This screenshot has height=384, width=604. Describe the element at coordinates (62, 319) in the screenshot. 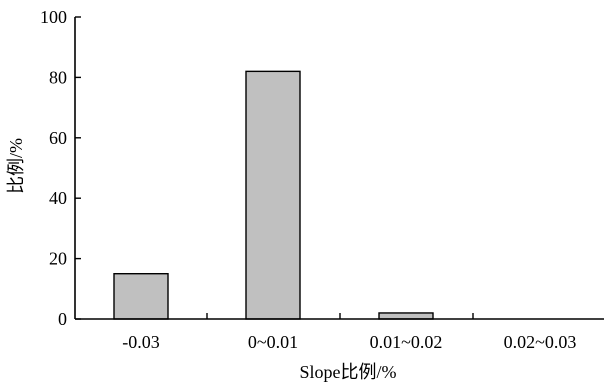

I see `y-tick-label-0: 0` at that location.